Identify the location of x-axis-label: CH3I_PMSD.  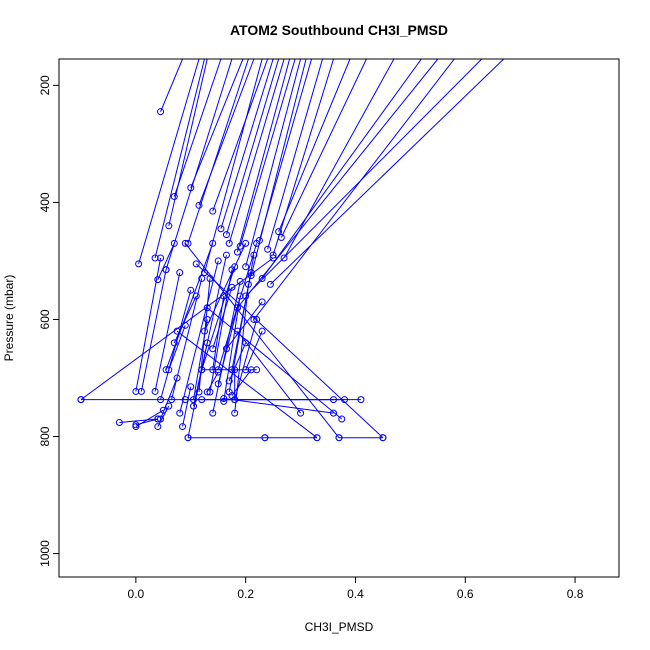
(339, 627).